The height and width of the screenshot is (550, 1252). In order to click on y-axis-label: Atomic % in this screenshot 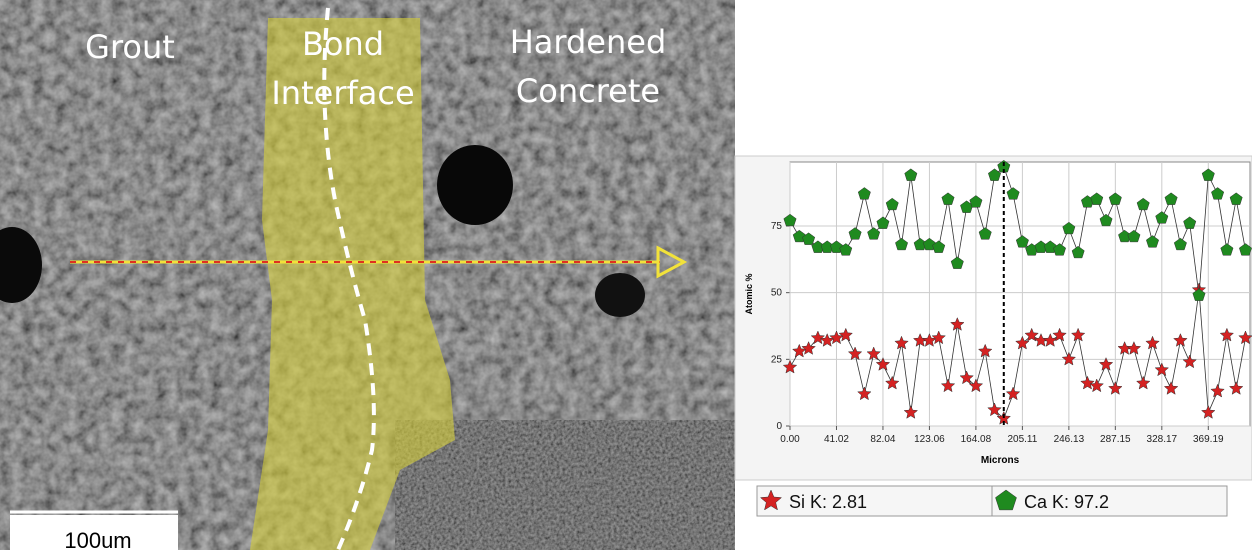, I will do `click(749, 293)`.